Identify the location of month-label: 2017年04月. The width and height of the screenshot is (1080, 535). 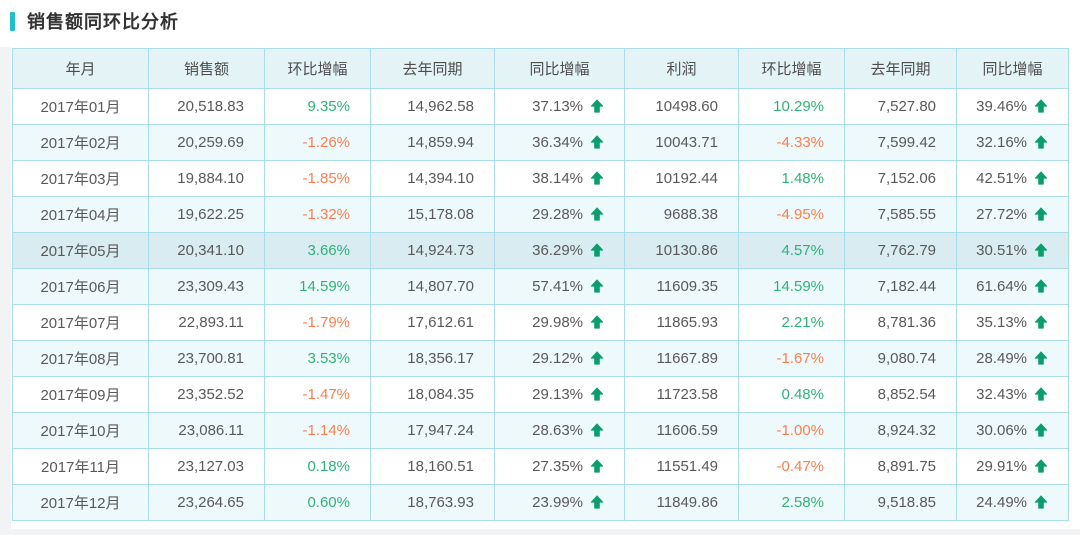
(80, 215).